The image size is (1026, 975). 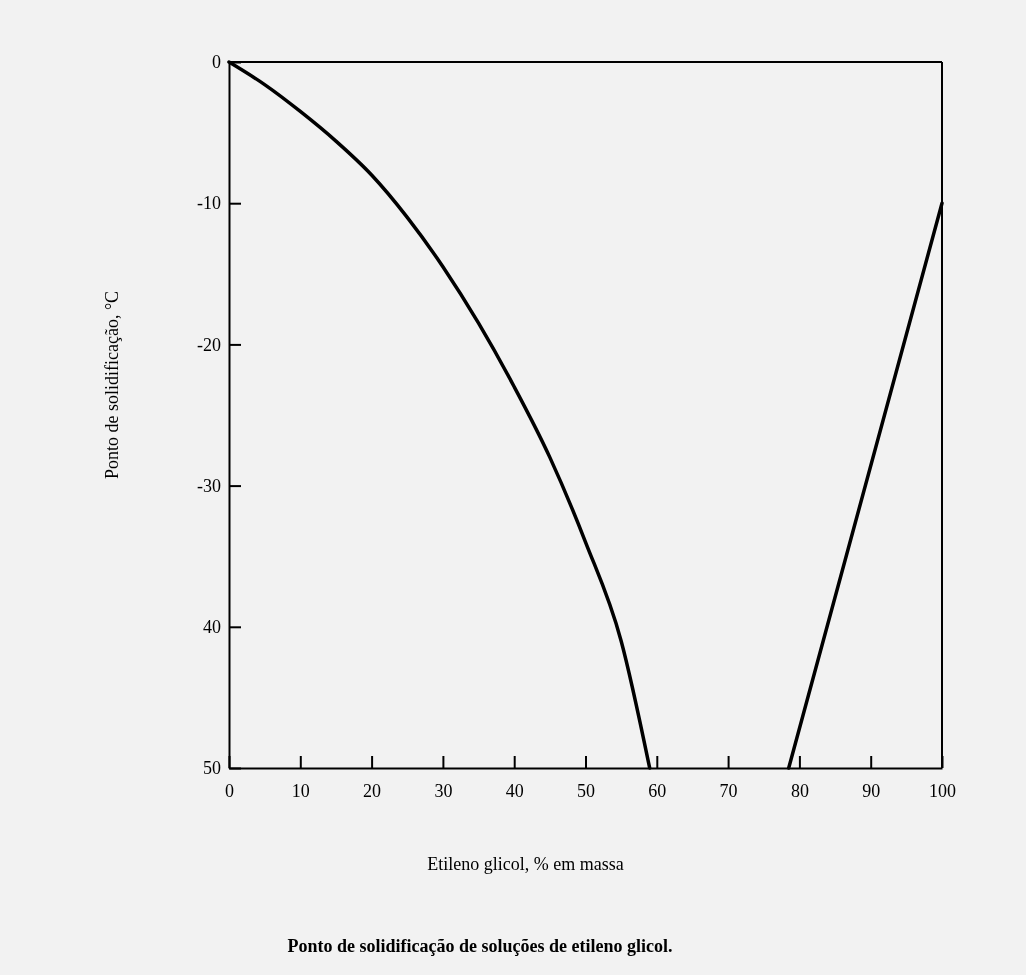 What do you see at coordinates (212, 768) in the screenshot?
I see `y-tick-label: 50` at bounding box center [212, 768].